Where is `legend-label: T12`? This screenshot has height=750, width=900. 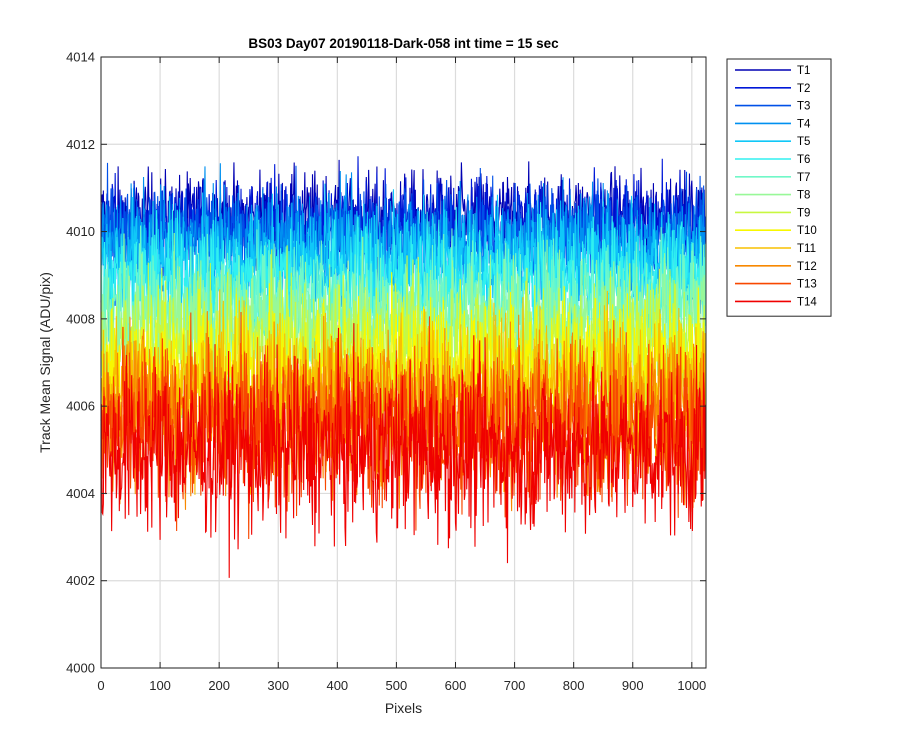 legend-label: T12 is located at coordinates (807, 267).